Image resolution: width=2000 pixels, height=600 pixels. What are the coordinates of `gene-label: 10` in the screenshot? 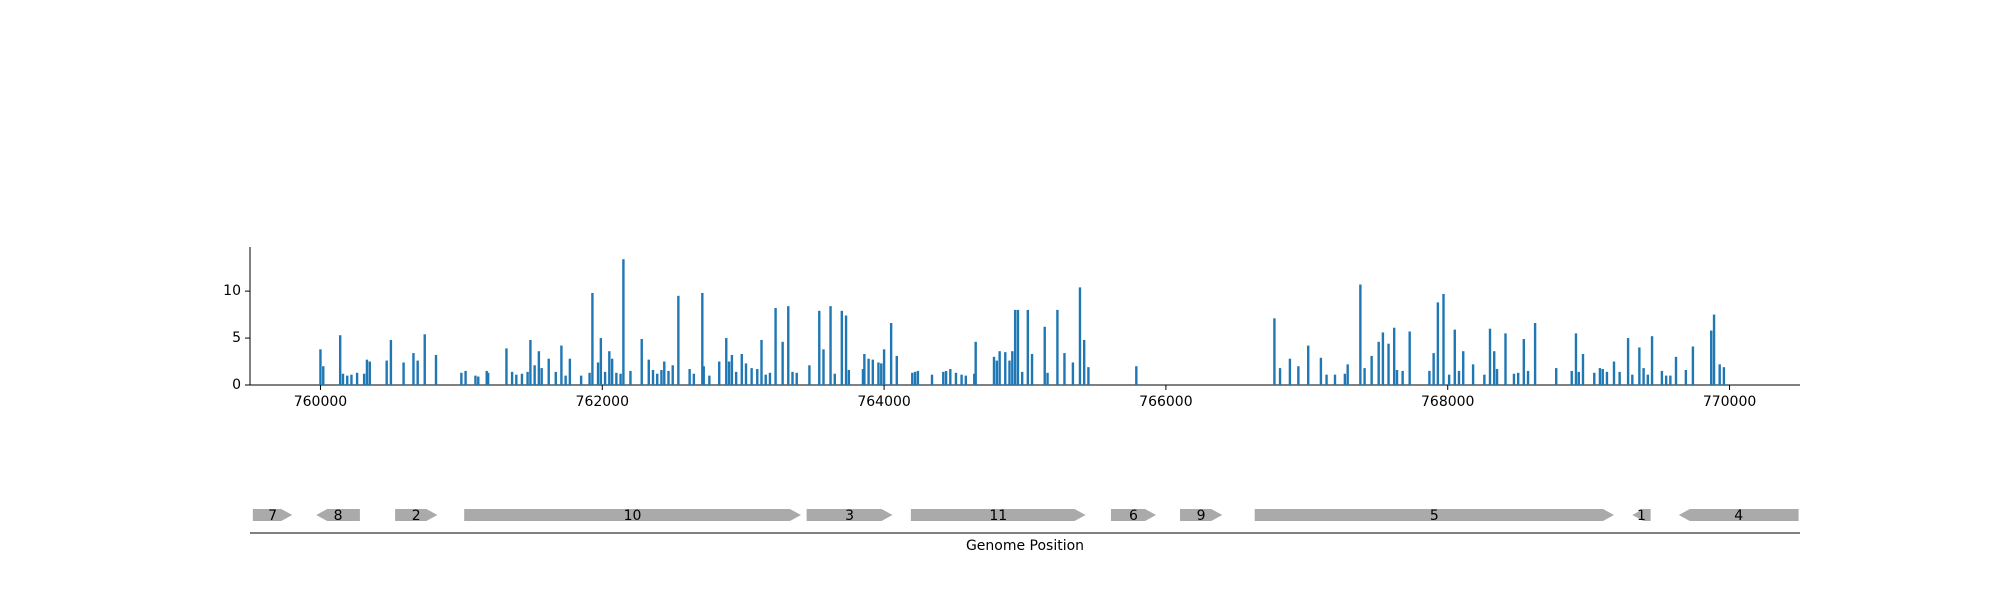 It's located at (633, 516).